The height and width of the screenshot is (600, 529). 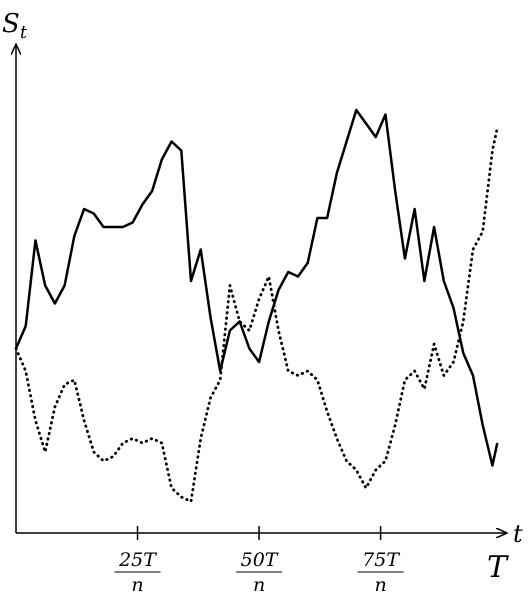 I want to click on x-tick-numerator: 50T, so click(x=260, y=560).